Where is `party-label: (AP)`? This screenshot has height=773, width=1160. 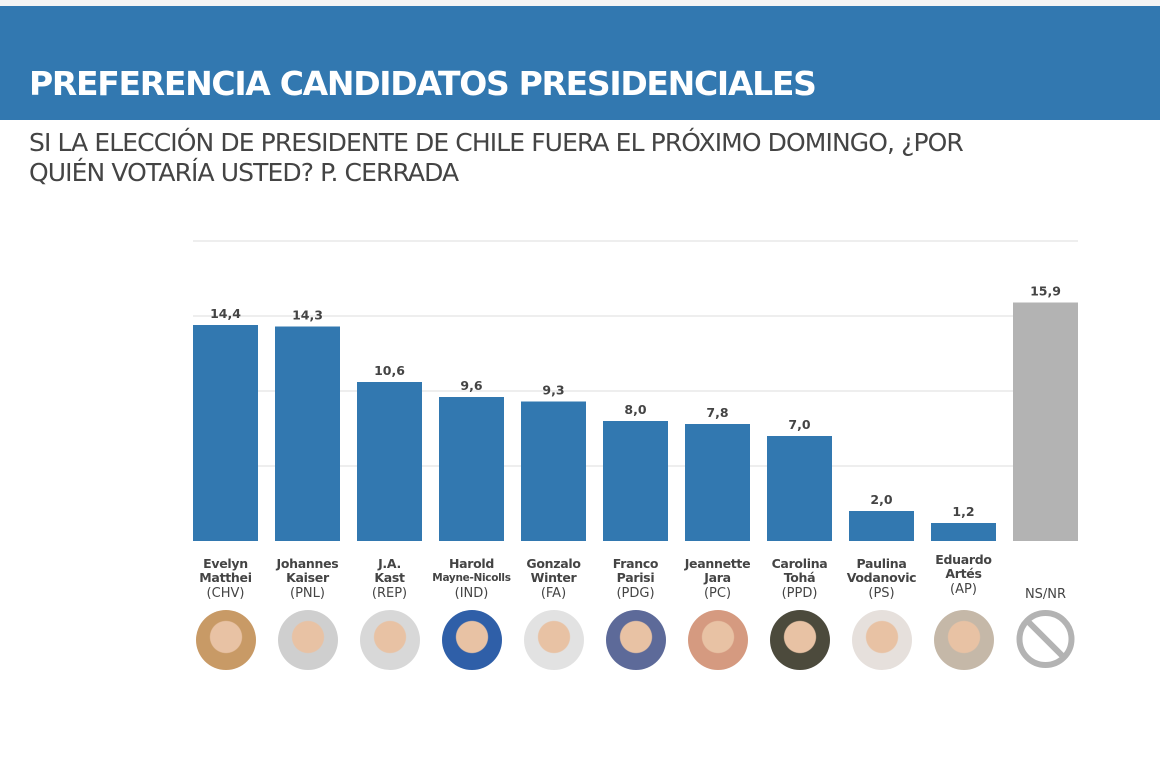 party-label: (AP) is located at coordinates (963, 589).